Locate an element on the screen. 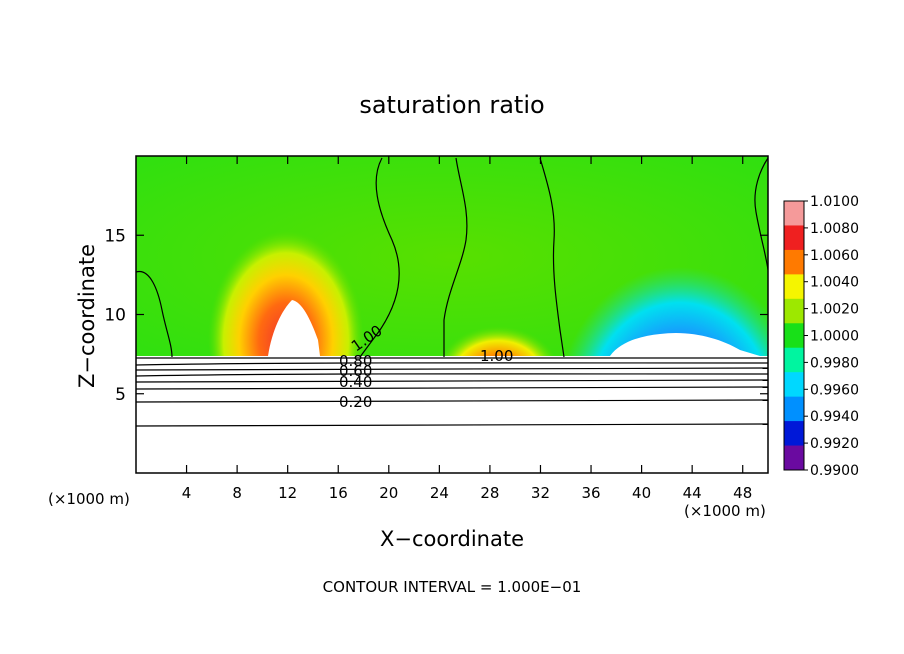  colorbar-label: 0.9960 is located at coordinates (834, 390).